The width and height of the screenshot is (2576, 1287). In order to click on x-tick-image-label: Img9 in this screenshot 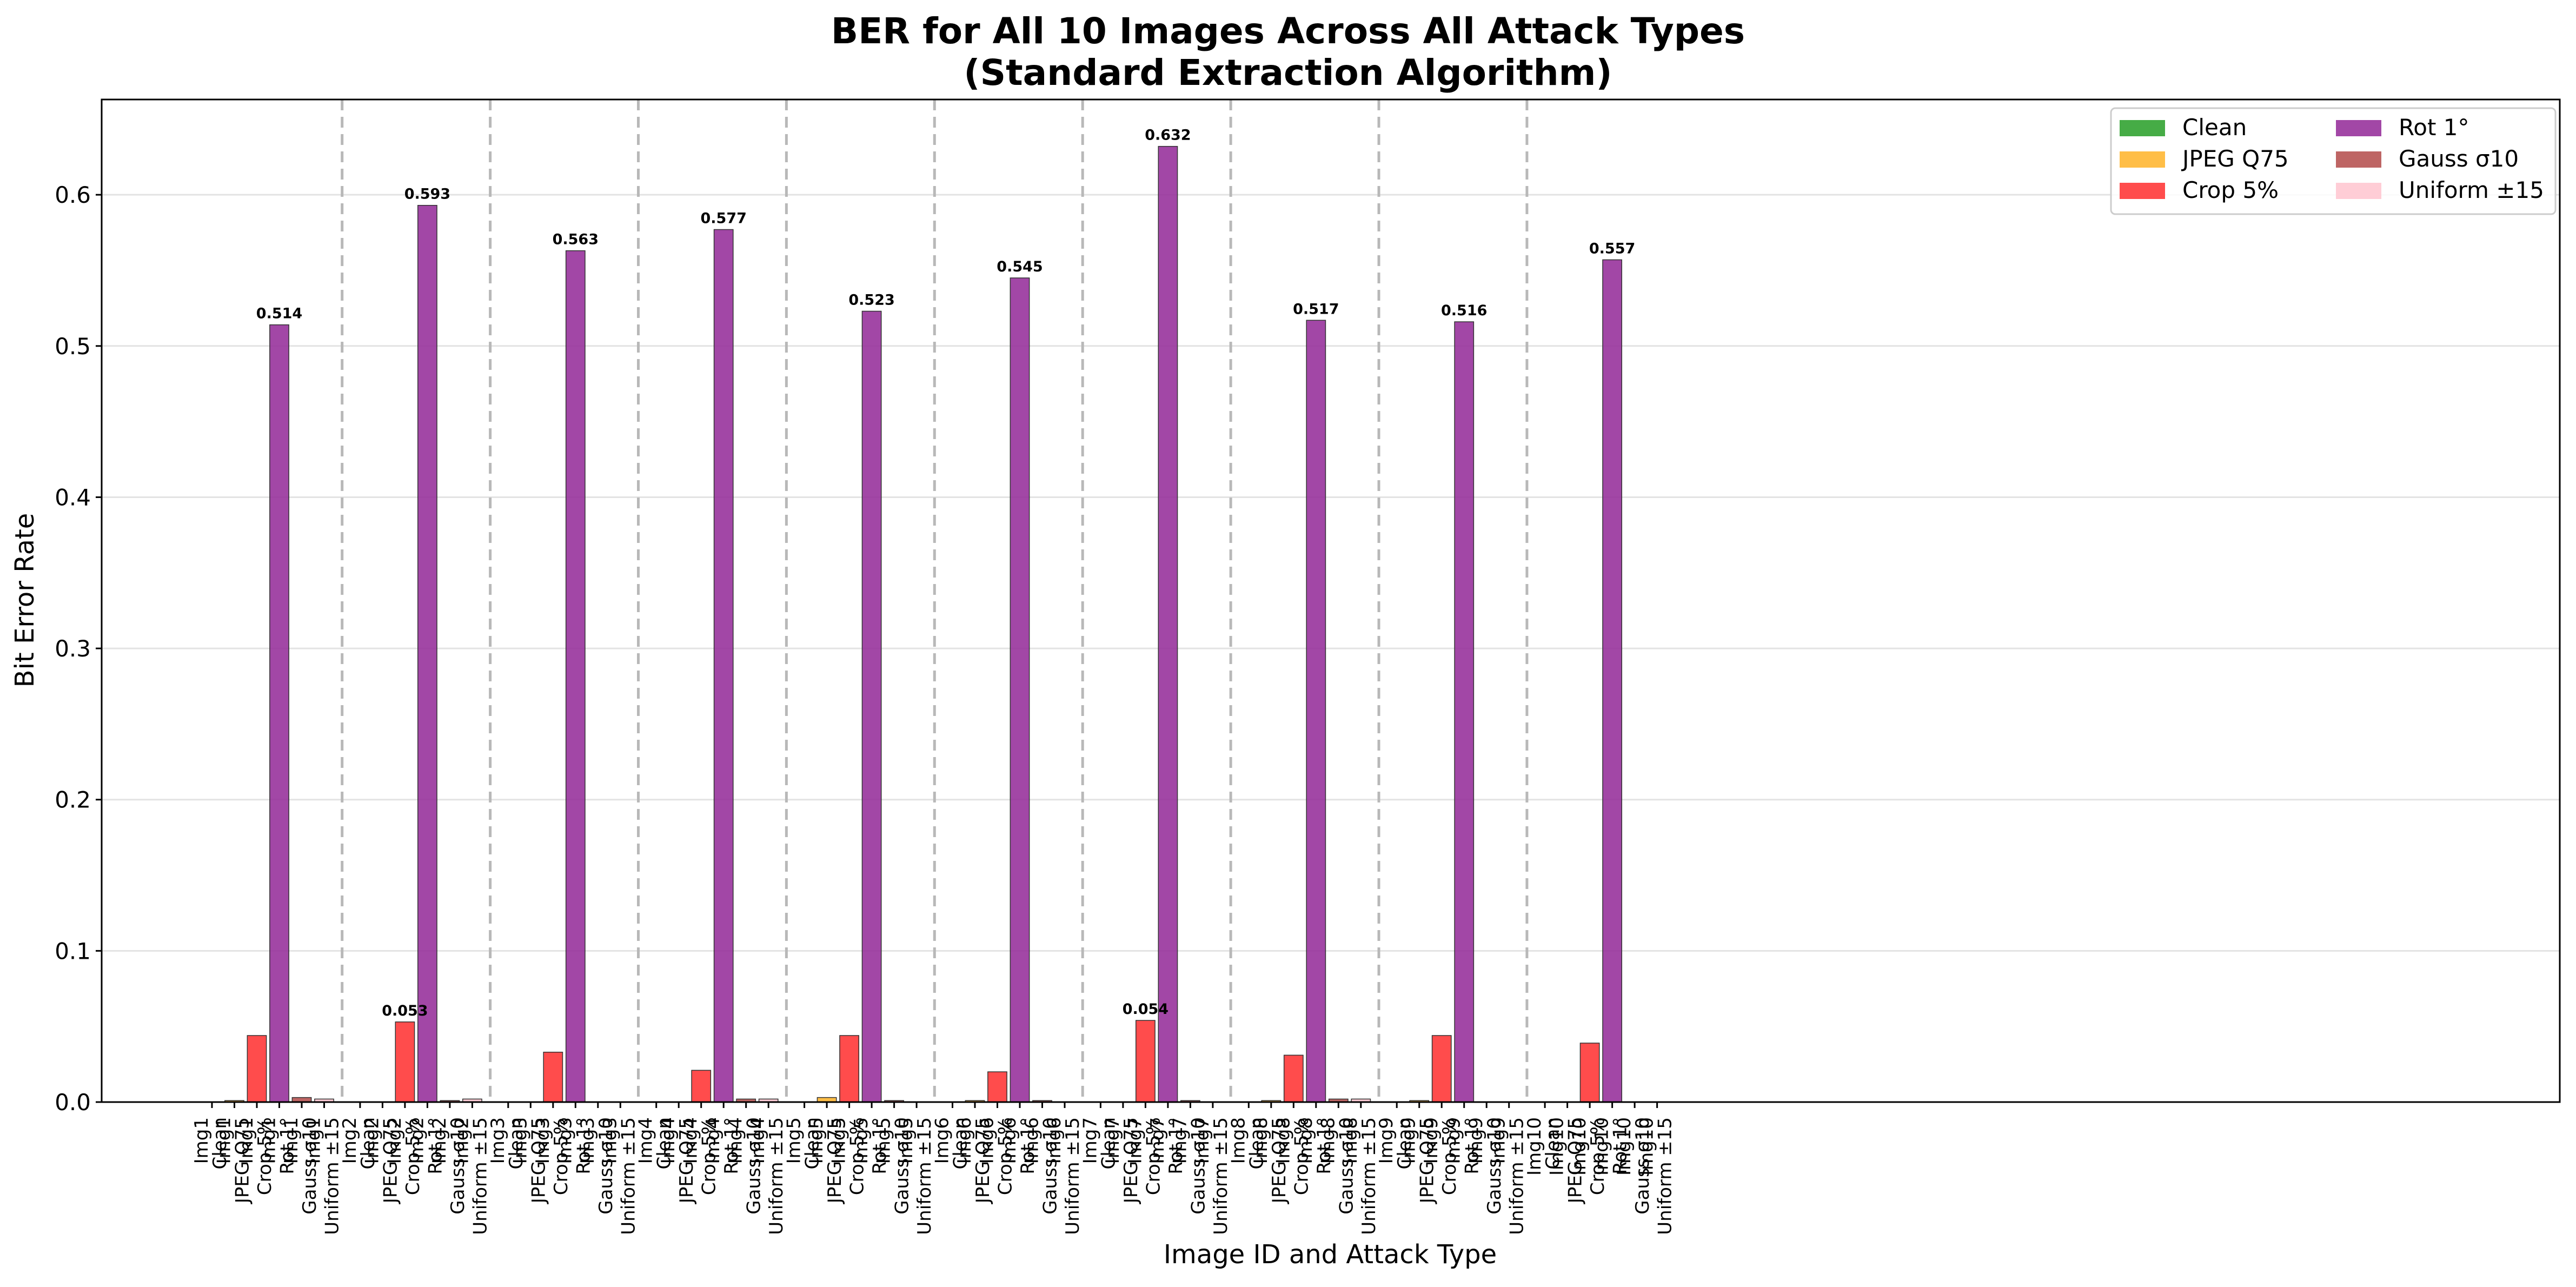, I will do `click(1409, 1140)`.